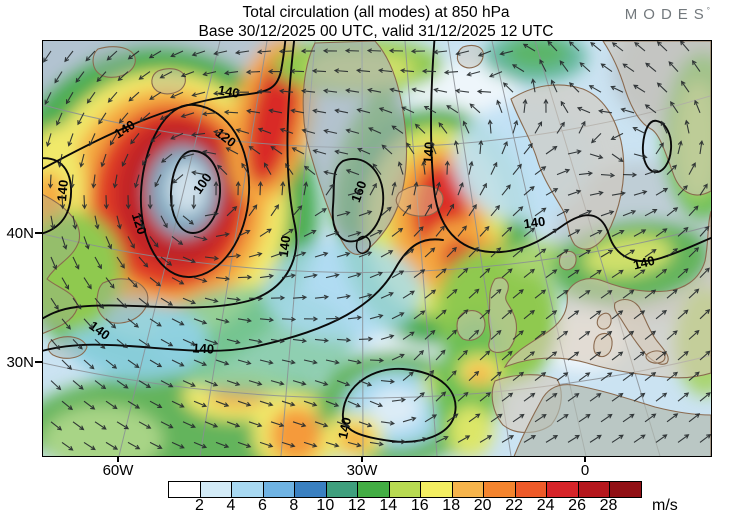 The image size is (750, 516). Describe the element at coordinates (399, 405) in the screenshot. I see `contour-140-azores` at that location.